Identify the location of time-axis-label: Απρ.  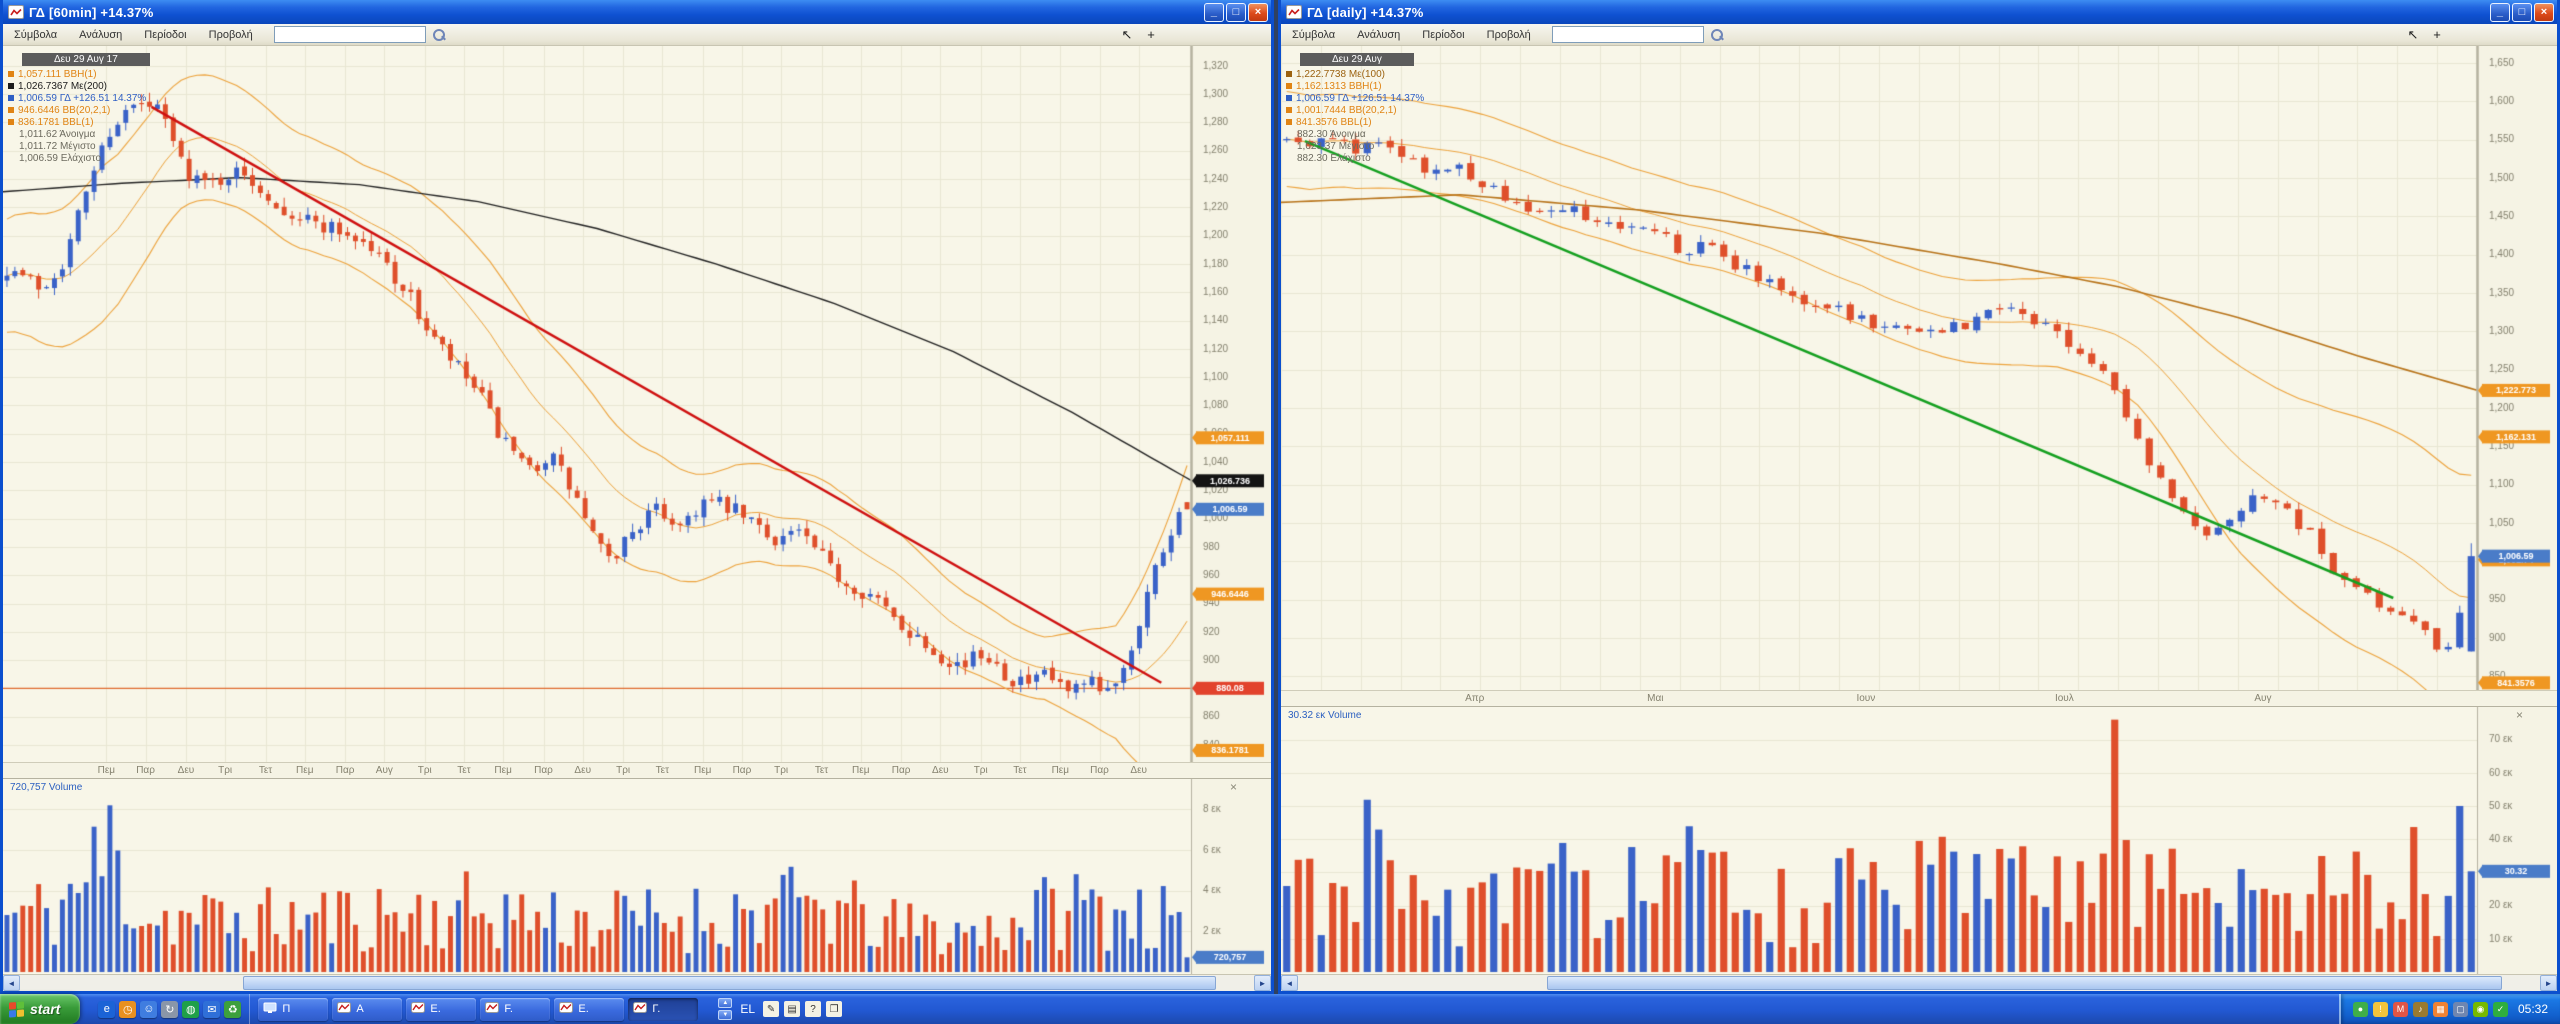
(1475, 698).